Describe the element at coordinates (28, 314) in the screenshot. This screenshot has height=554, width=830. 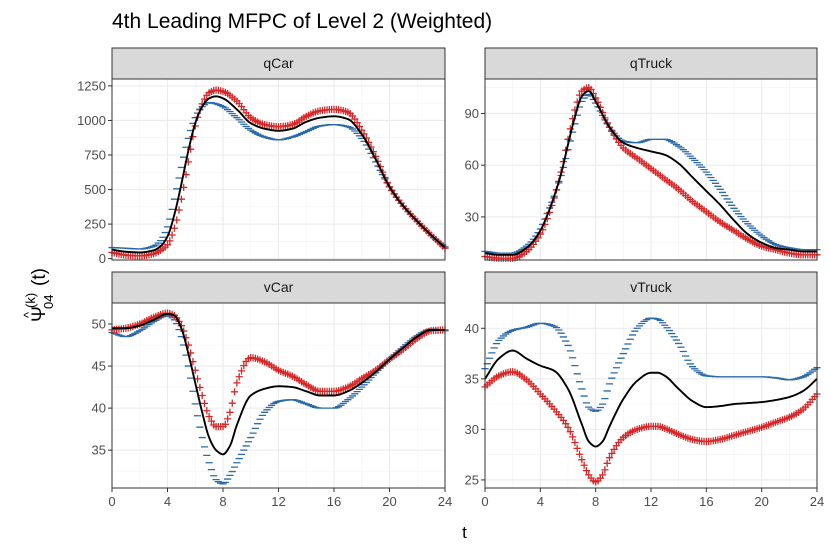
I see `y-axis-hat: ^` at that location.